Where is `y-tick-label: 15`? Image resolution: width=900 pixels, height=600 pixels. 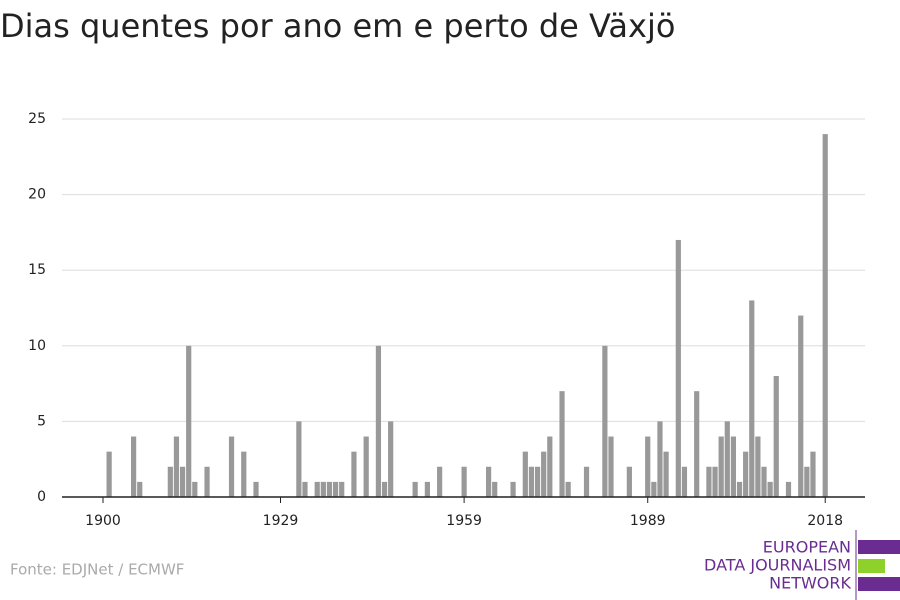 y-tick-label: 15 is located at coordinates (37, 270).